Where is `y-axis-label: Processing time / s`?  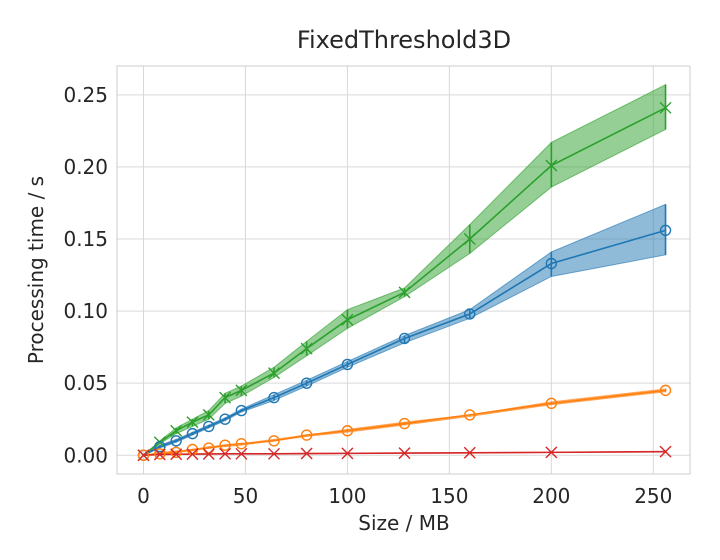 y-axis-label: Processing time / s is located at coordinates (36, 270).